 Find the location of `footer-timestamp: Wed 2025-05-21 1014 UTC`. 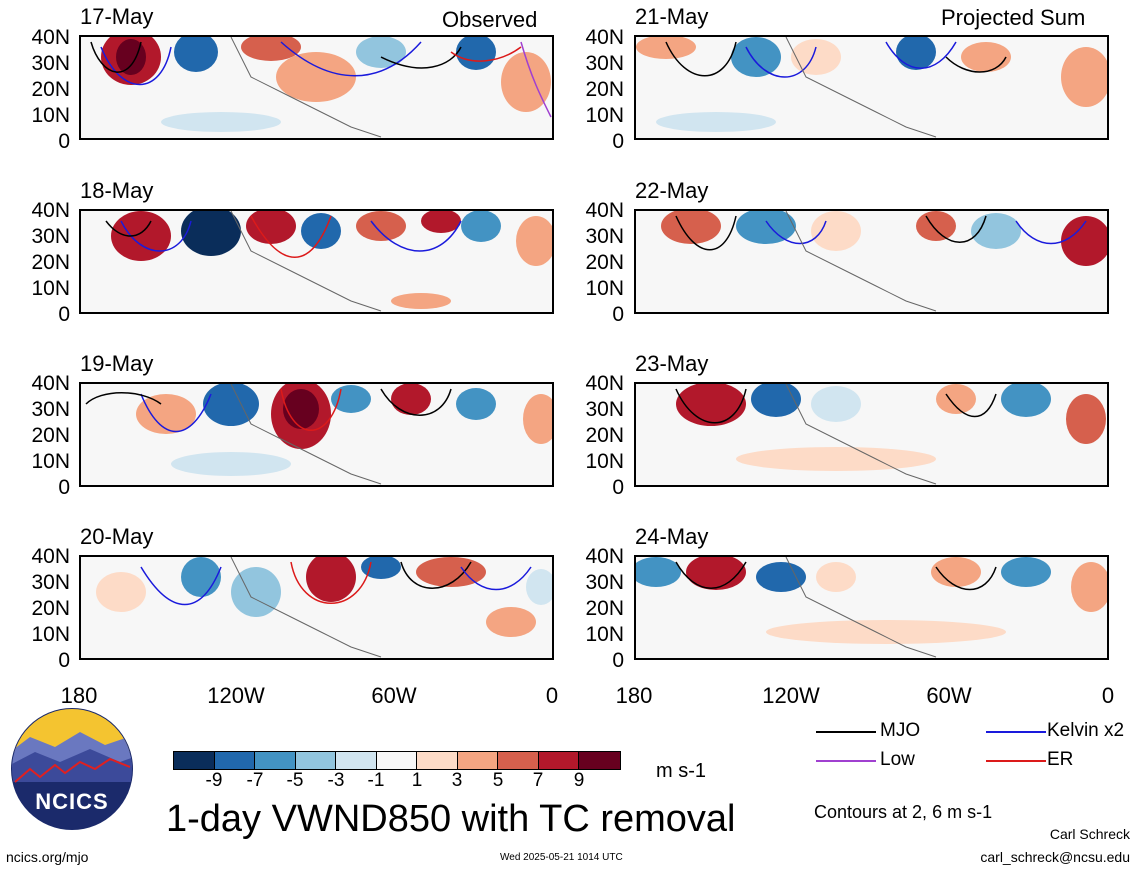

footer-timestamp: Wed 2025-05-21 1014 UTC is located at coordinates (561, 857).